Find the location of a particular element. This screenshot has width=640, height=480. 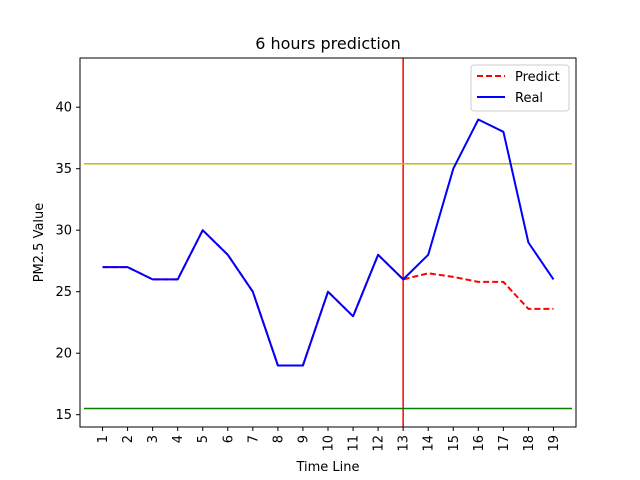

x-tick-label: 5 is located at coordinates (203, 439).